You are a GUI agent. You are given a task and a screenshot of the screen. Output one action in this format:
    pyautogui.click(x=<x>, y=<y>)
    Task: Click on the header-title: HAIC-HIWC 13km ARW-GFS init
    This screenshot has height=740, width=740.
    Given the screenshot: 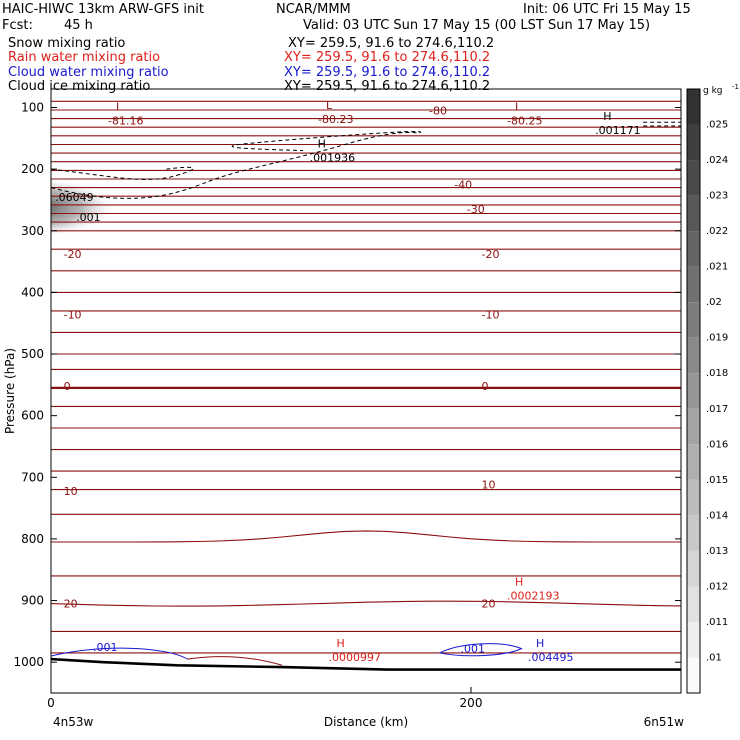 What is the action you would take?
    pyautogui.click(x=103, y=9)
    